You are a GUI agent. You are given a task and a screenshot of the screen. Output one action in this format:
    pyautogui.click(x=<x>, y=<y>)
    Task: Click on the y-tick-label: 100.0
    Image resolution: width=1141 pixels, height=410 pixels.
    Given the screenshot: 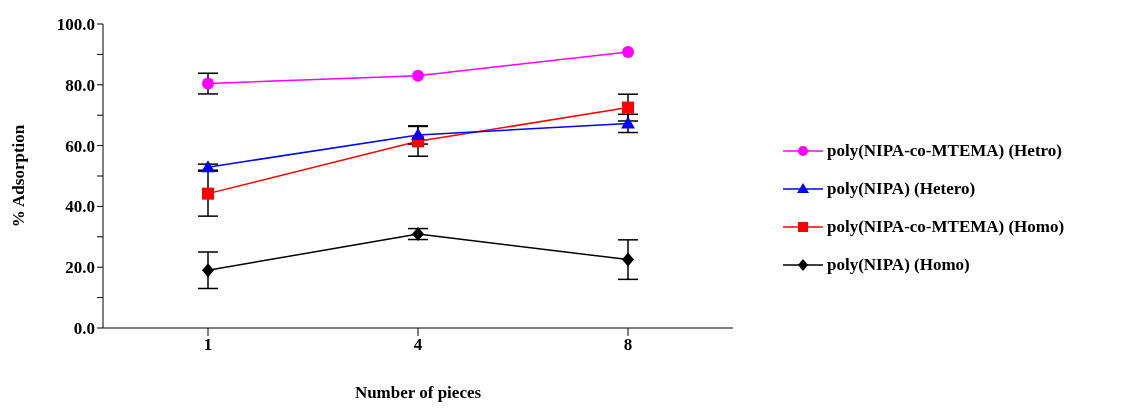 What is the action you would take?
    pyautogui.click(x=75, y=25)
    